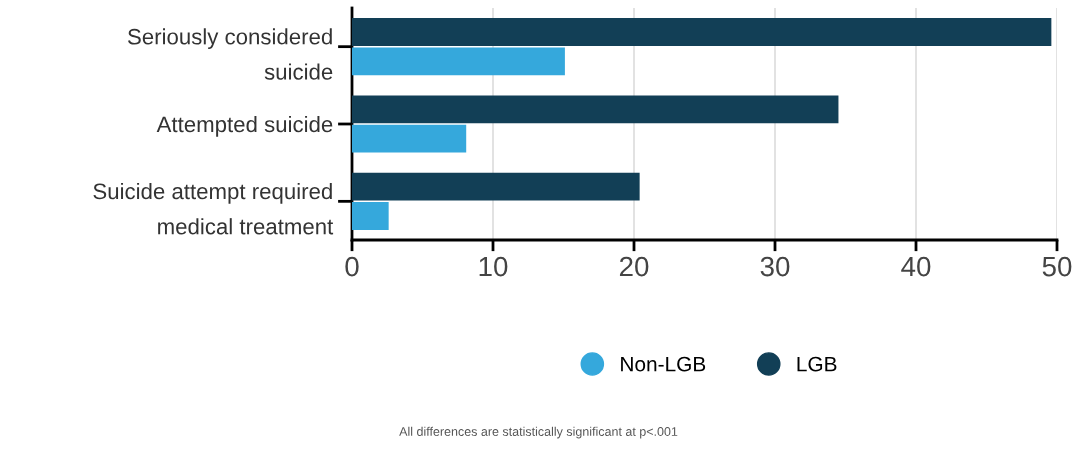 The image size is (1077, 454). Describe the element at coordinates (817, 364) in the screenshot. I see `legend-label: LGB` at that location.